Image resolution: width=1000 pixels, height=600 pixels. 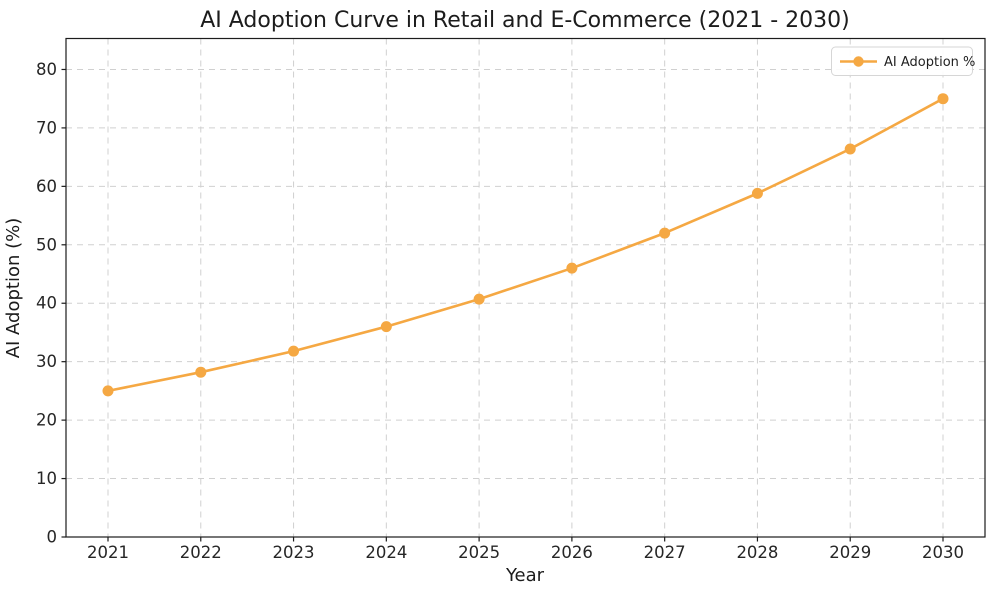 I want to click on x-tick-label: 2024, so click(x=386, y=552).